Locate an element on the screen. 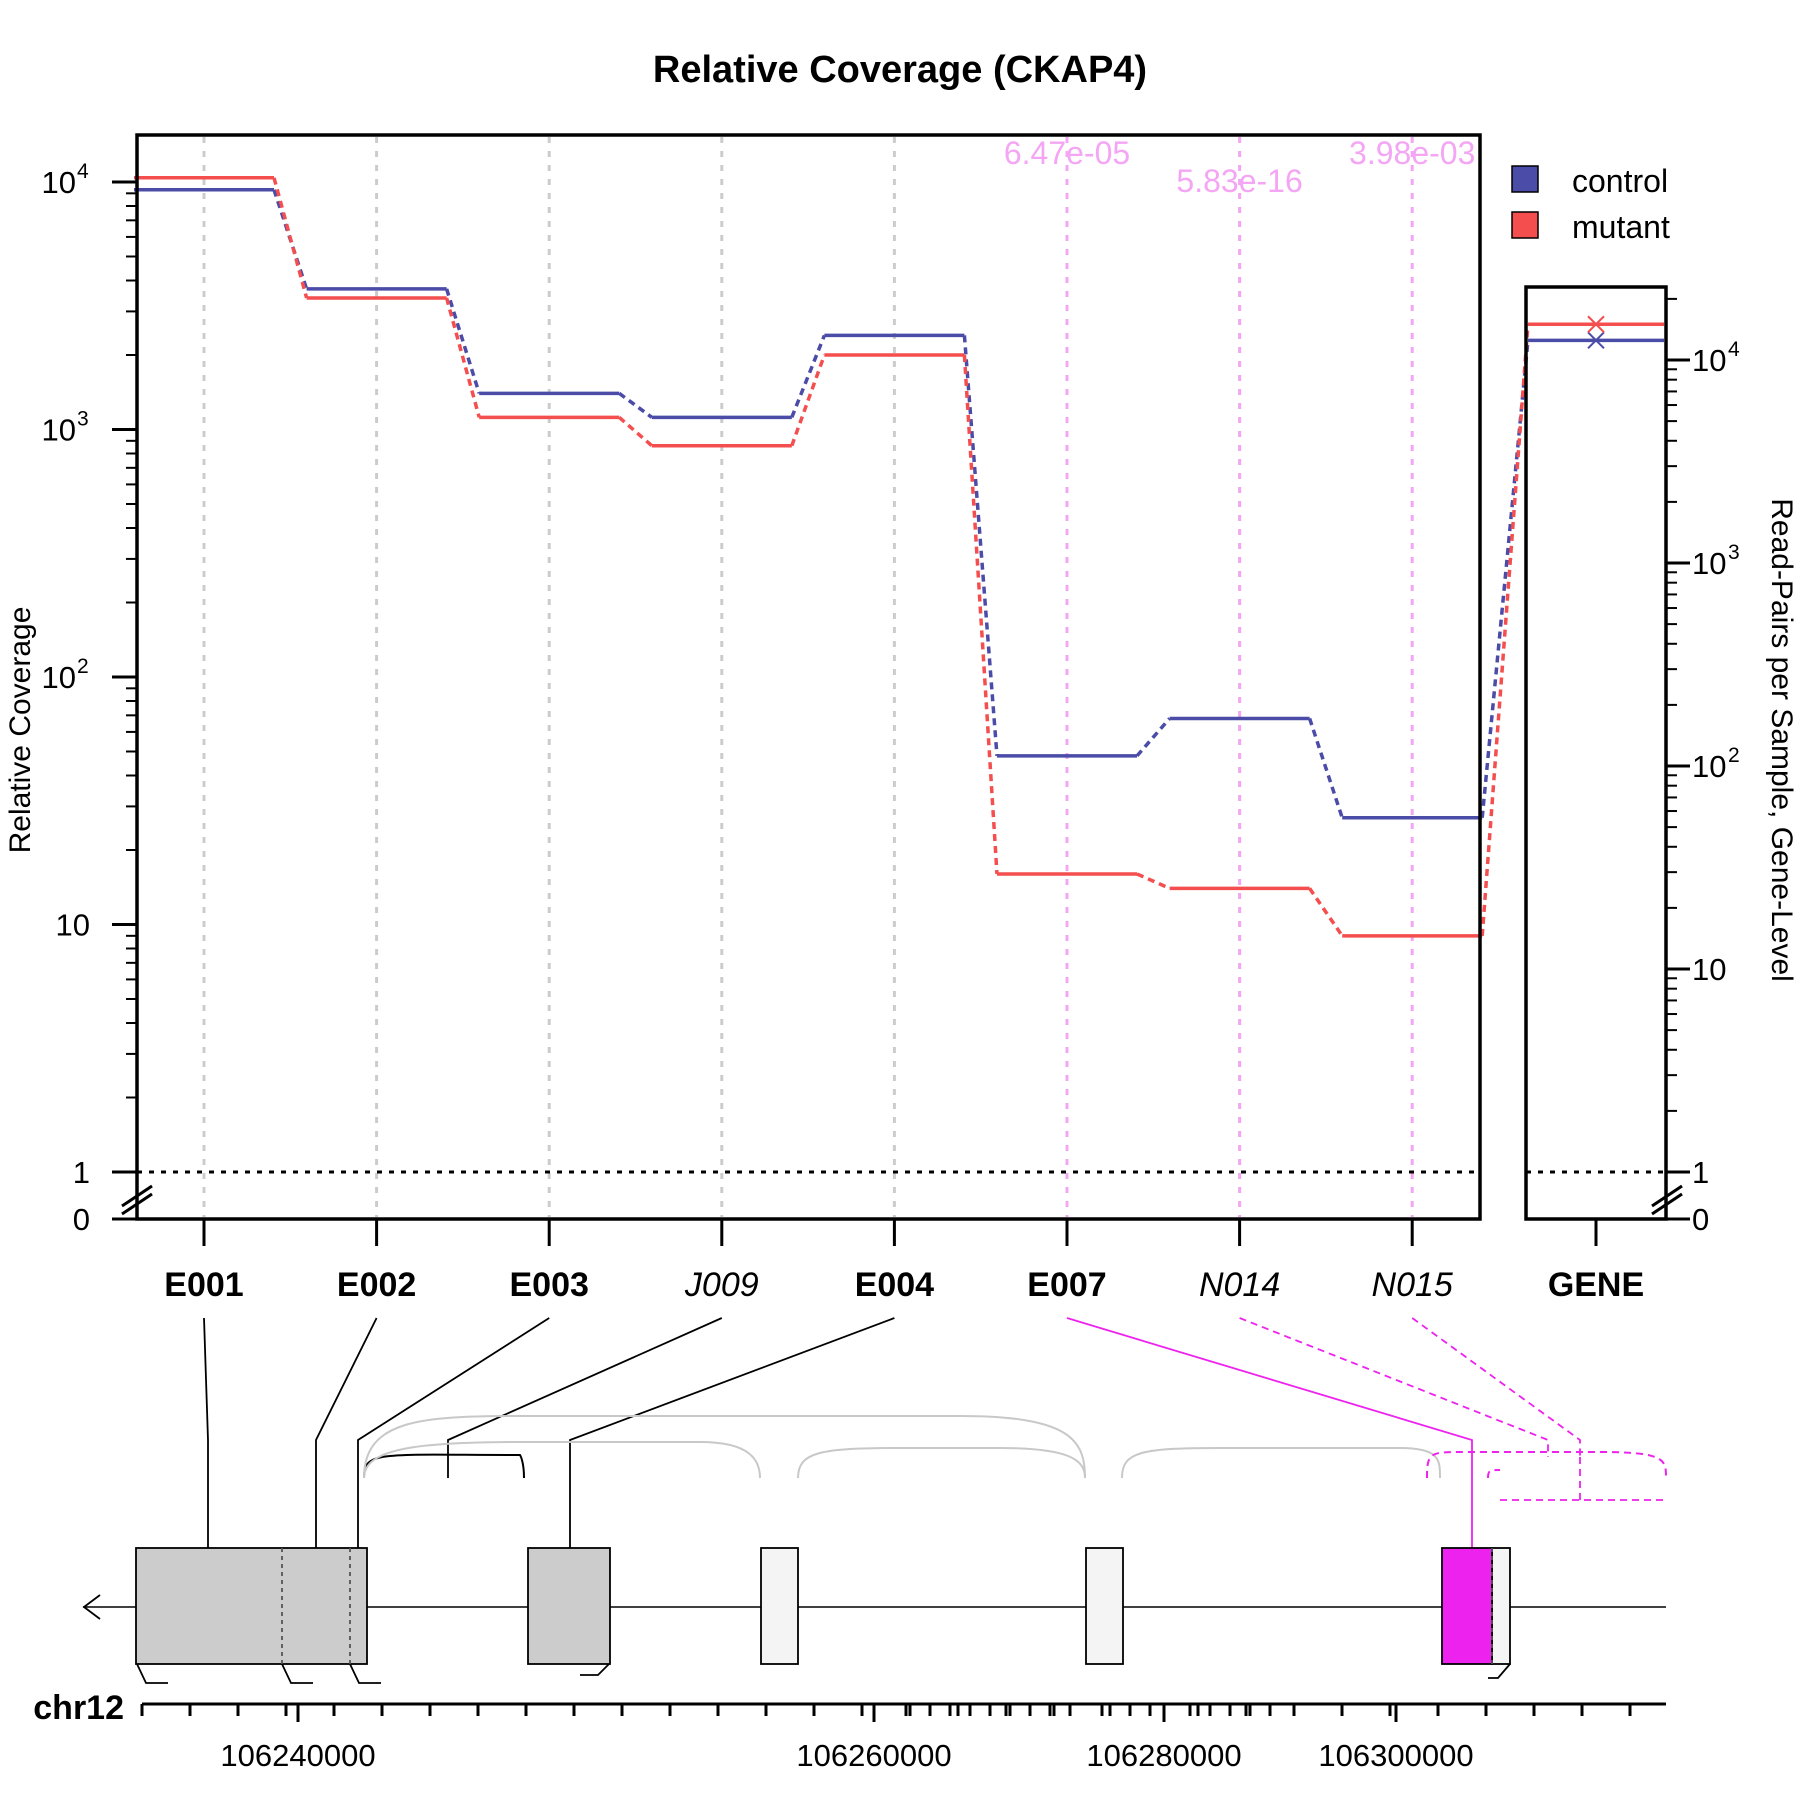 The image size is (1800, 1800). connector-e003 is located at coordinates (453, 1432).